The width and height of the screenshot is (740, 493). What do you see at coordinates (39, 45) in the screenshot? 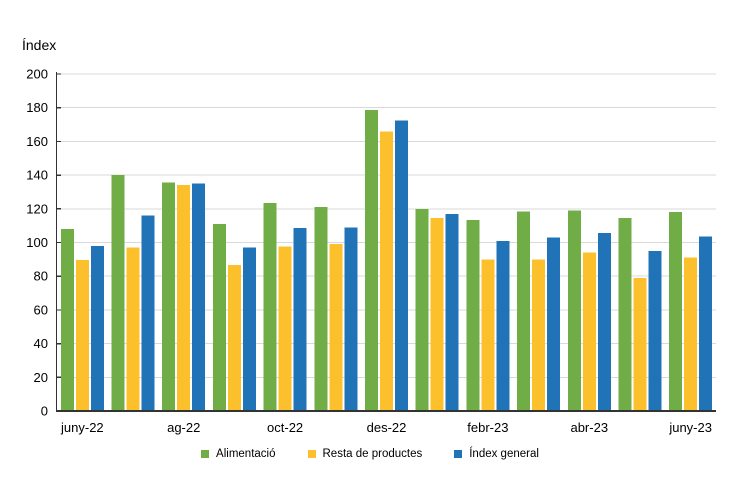
I see `y-axis-title: Índex` at bounding box center [39, 45].